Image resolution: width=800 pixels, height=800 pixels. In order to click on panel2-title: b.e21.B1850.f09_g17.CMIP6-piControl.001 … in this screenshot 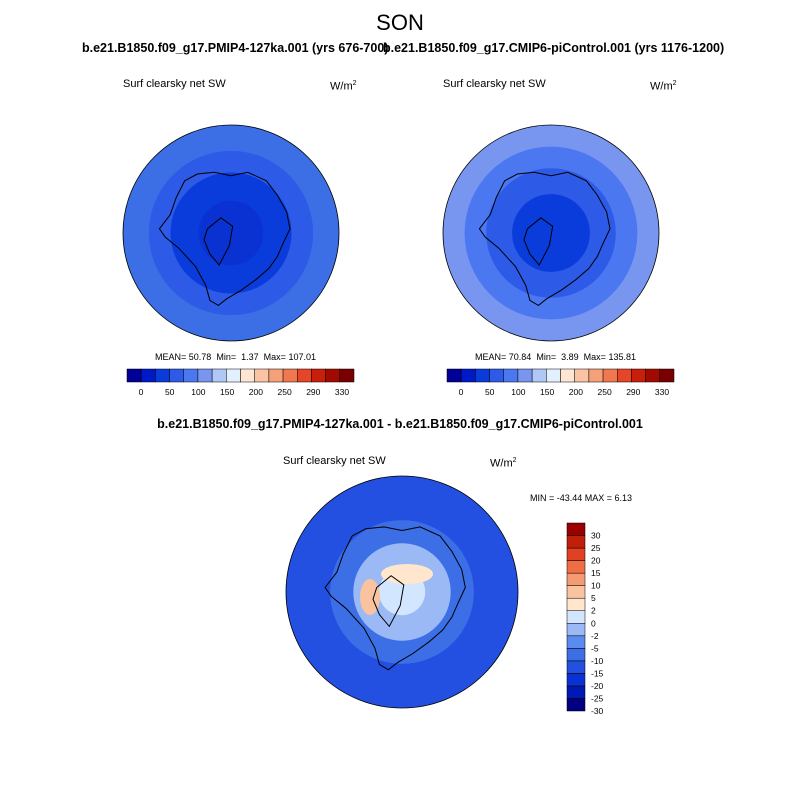, I will do `click(554, 48)`.